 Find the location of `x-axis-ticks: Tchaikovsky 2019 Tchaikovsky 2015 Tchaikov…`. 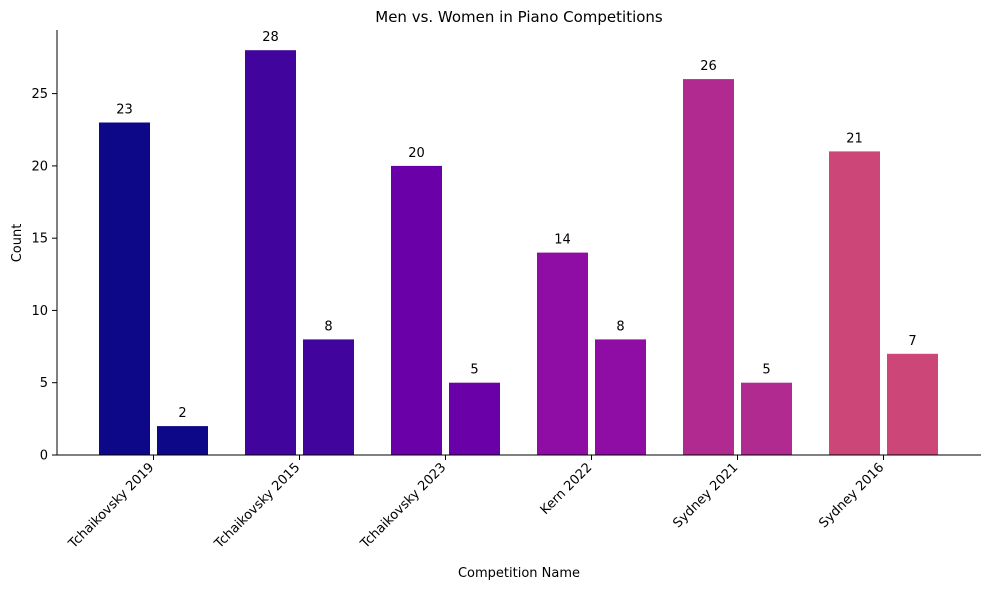

x-axis-ticks: Tchaikovsky 2019 Tchaikovsky 2015 Tchaikov… is located at coordinates (476, 503).